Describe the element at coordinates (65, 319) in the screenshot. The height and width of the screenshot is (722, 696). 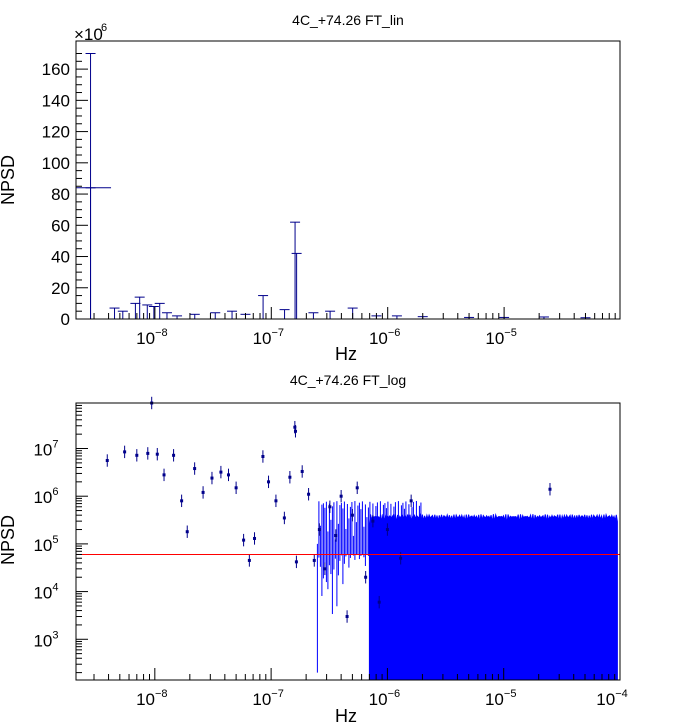
I see `lin-ytick-label: 0` at that location.